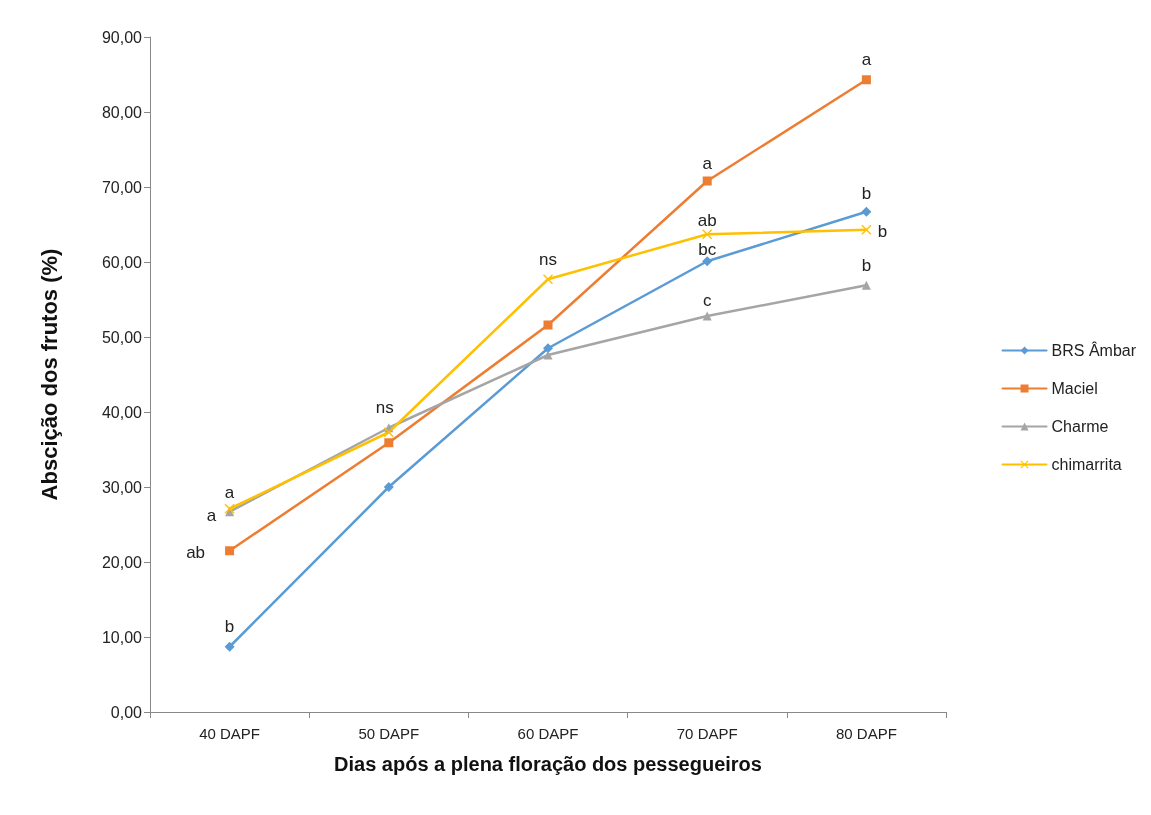  I want to click on legend-label: Maciel, so click(1074, 388).